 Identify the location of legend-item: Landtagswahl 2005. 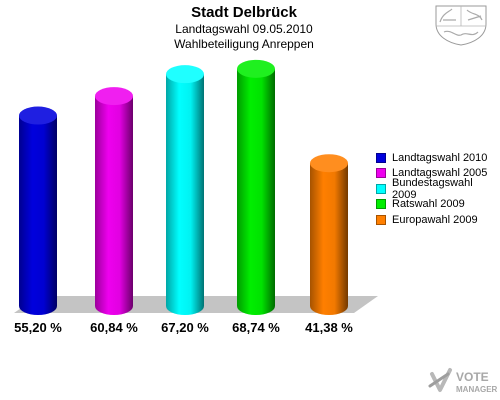
(438, 174).